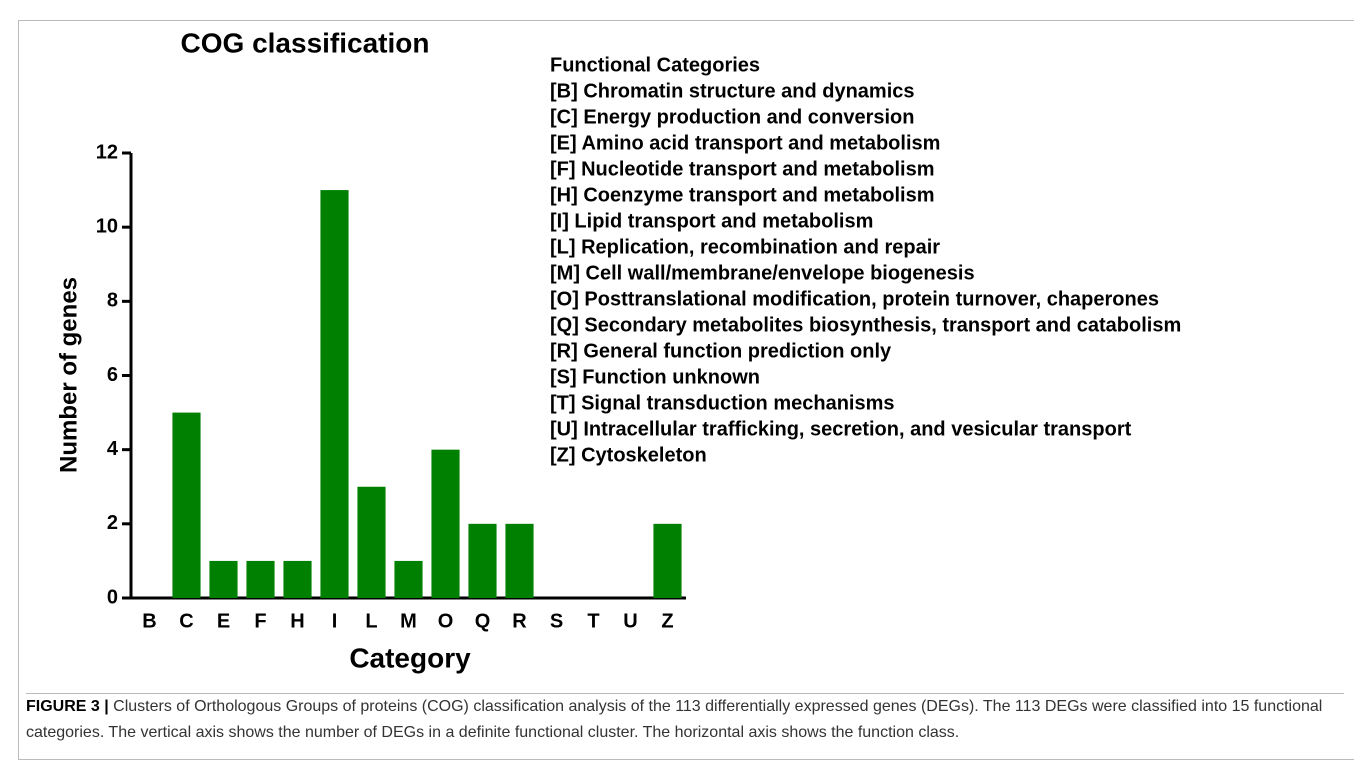 The width and height of the screenshot is (1355, 773). I want to click on legend-item: [C] Energy production and conversion, so click(732, 117).